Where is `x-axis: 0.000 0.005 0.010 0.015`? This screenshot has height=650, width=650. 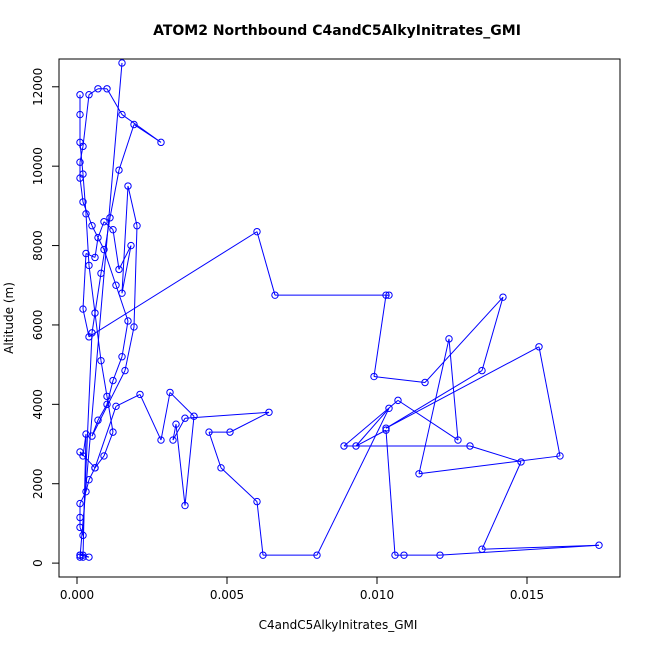
x-axis: 0.000 0.005 0.010 0.015 is located at coordinates (302, 589).